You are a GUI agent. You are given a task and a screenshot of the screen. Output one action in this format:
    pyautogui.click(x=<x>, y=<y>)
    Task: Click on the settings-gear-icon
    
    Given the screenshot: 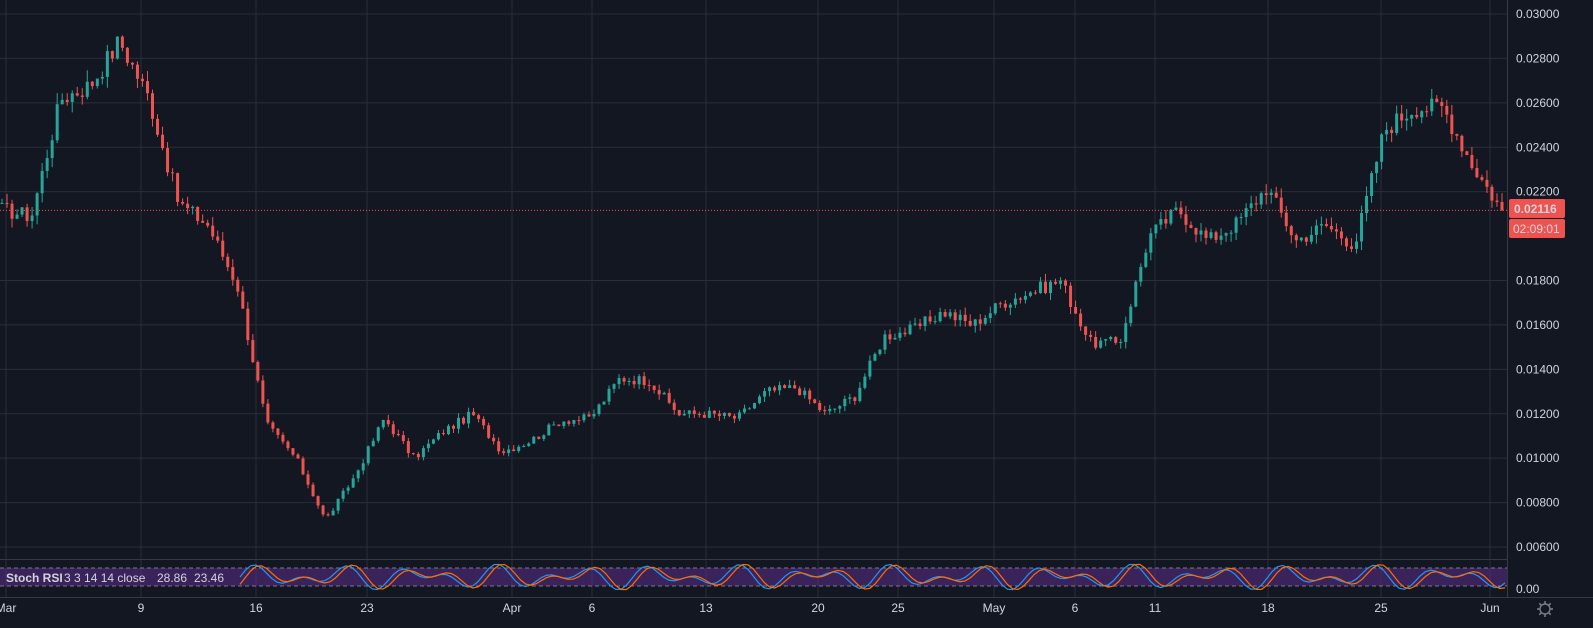 What is the action you would take?
    pyautogui.click(x=1545, y=609)
    